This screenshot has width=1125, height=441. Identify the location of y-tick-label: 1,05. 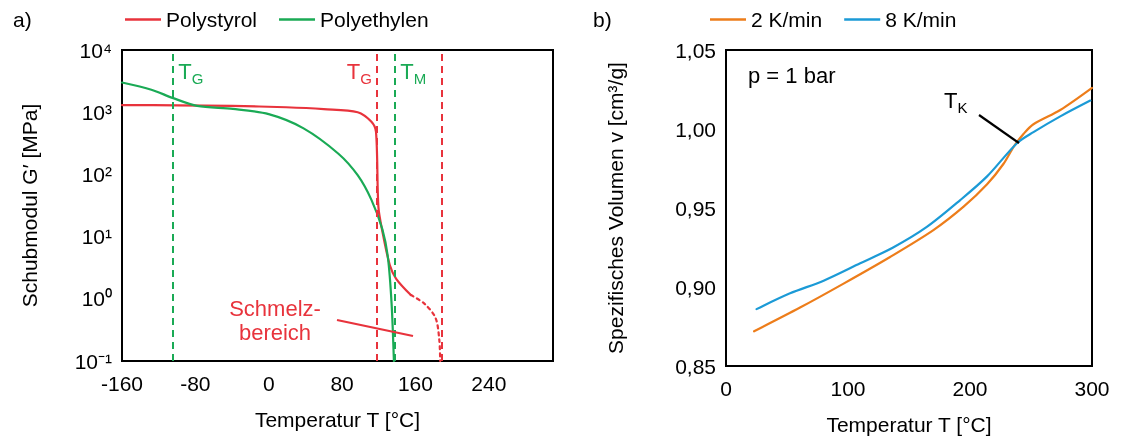
(695, 50).